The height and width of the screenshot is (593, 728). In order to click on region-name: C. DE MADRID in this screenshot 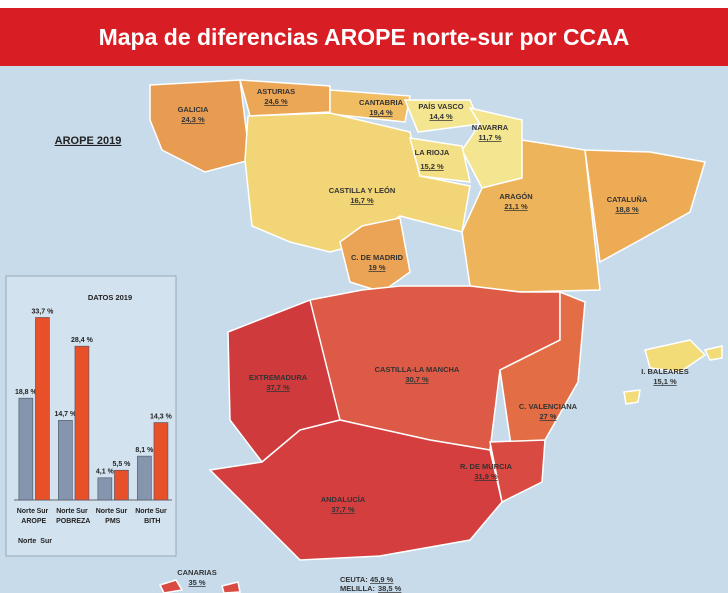, I will do `click(377, 257)`.